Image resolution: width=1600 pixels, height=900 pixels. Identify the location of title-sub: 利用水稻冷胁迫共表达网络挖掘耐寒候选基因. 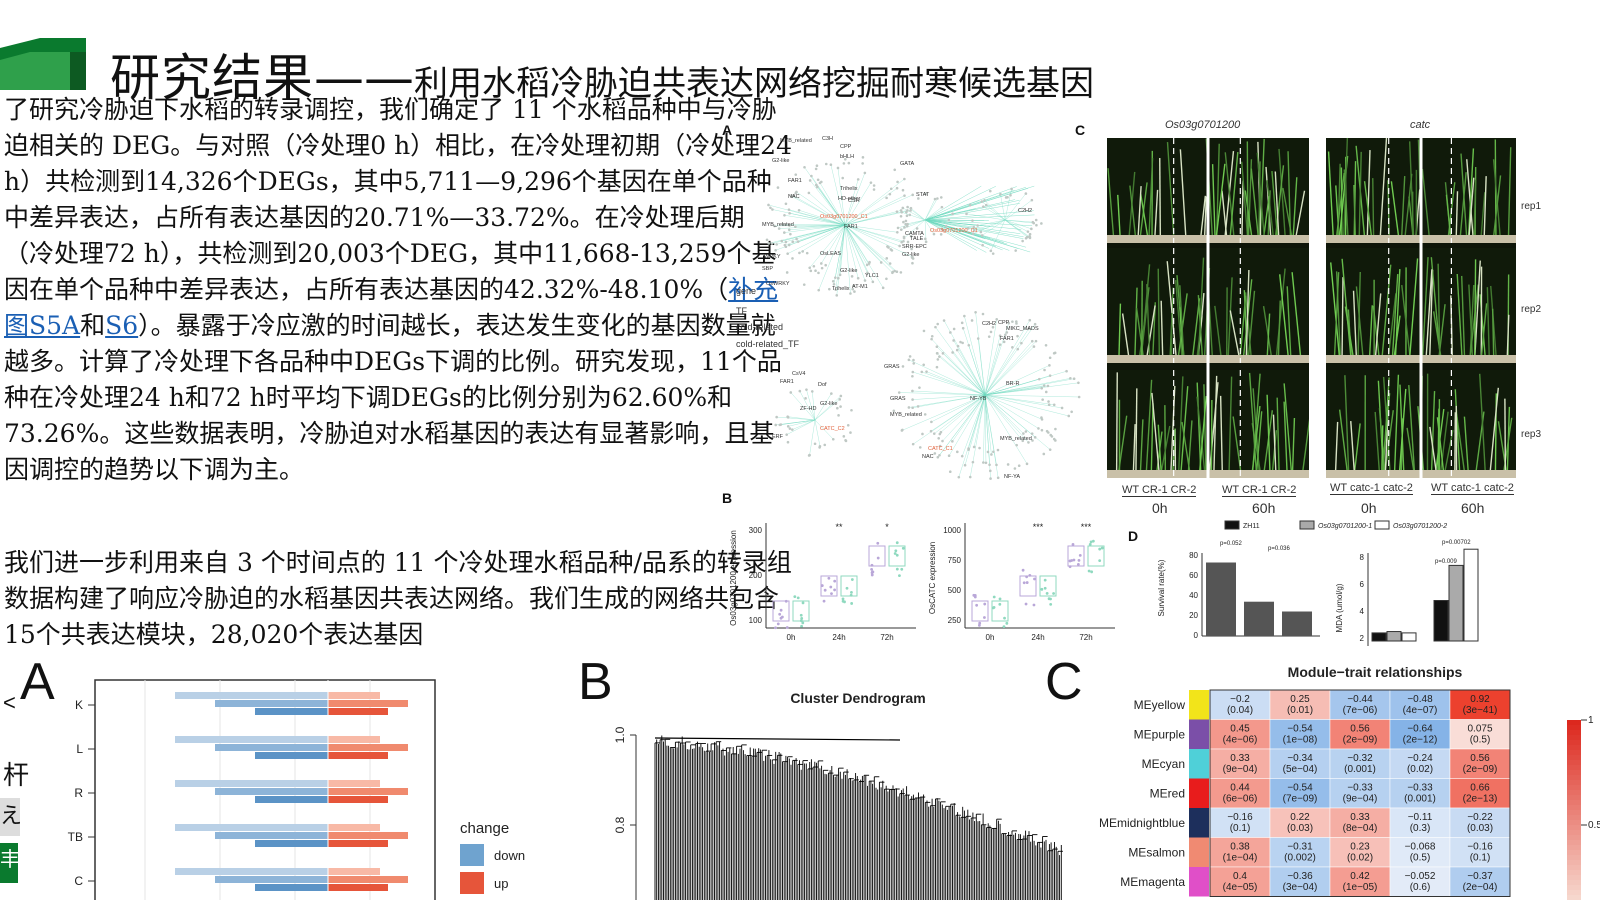
(754, 84).